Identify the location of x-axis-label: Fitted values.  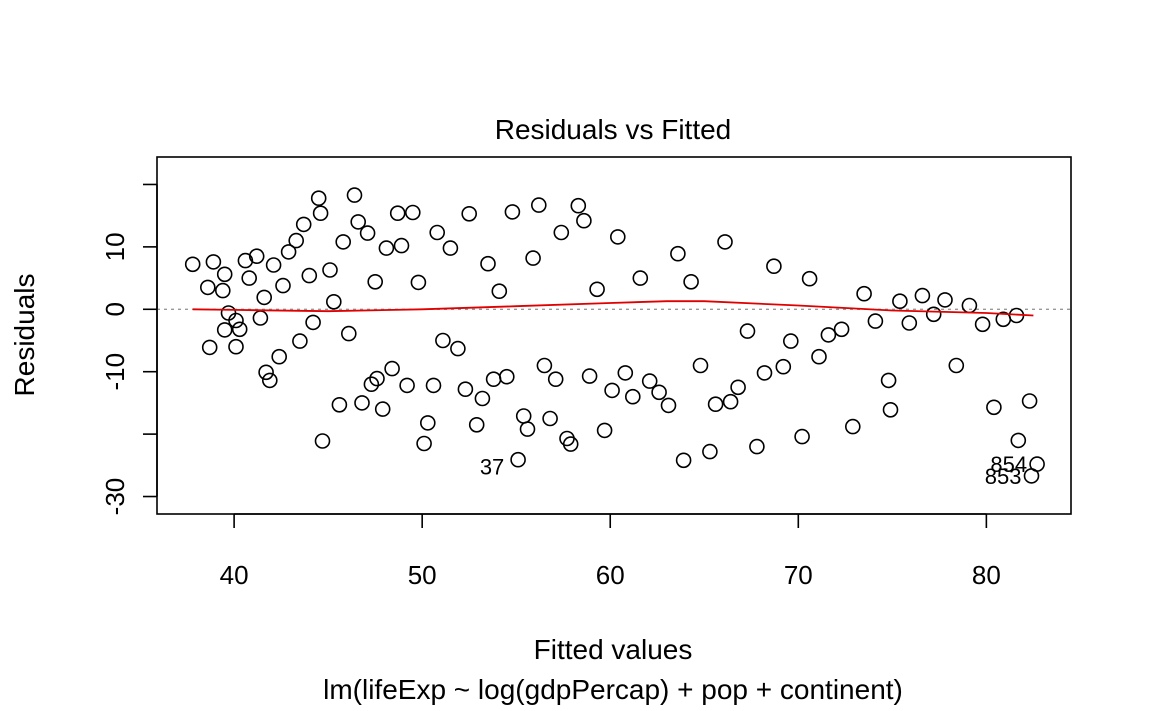
(613, 649).